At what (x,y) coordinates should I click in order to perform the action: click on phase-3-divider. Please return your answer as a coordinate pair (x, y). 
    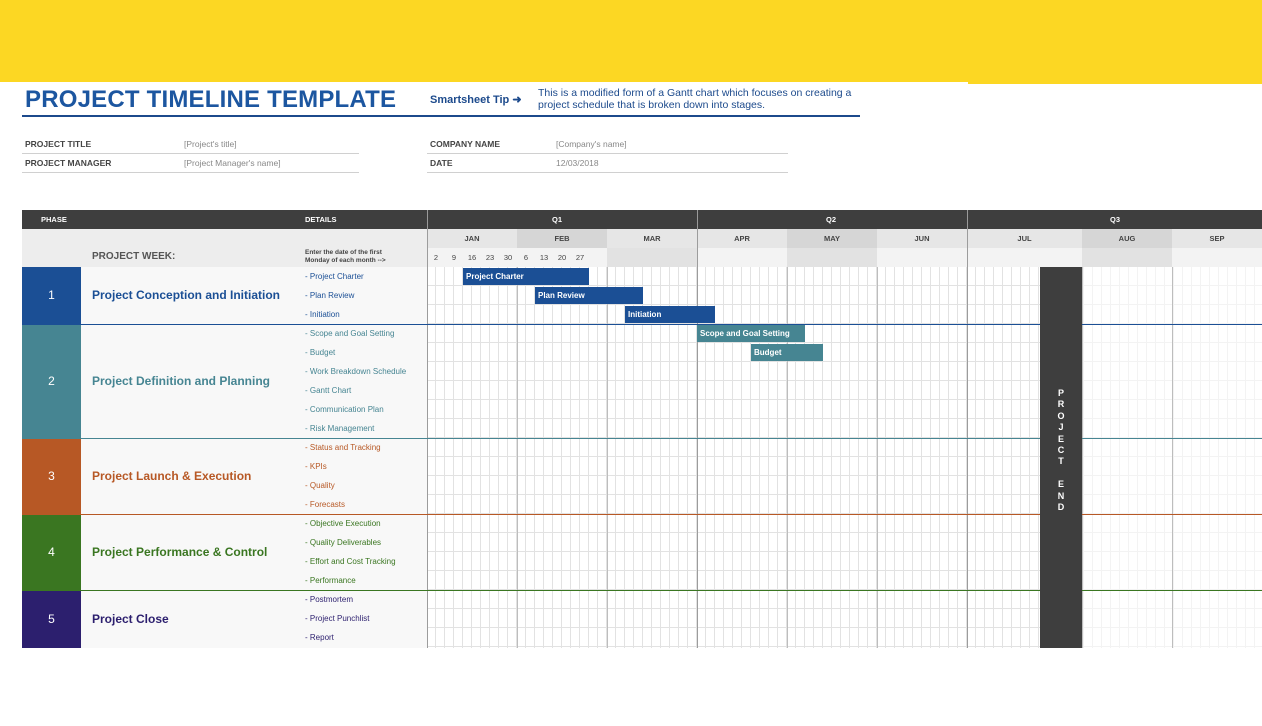
    Looking at the image, I should click on (642, 514).